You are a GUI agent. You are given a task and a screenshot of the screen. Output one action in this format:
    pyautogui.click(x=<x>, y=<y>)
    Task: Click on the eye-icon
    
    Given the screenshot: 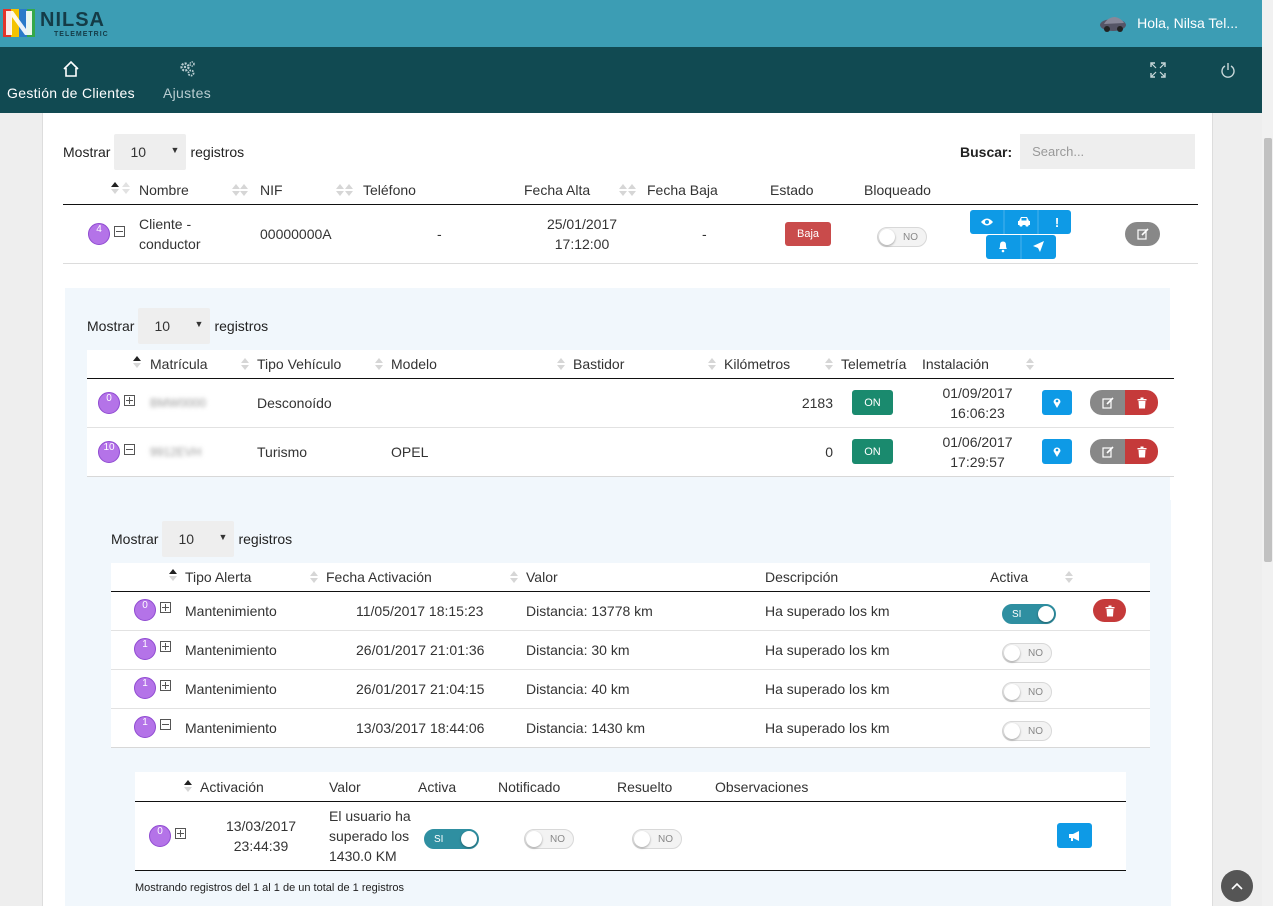 What is the action you would take?
    pyautogui.click(x=987, y=222)
    